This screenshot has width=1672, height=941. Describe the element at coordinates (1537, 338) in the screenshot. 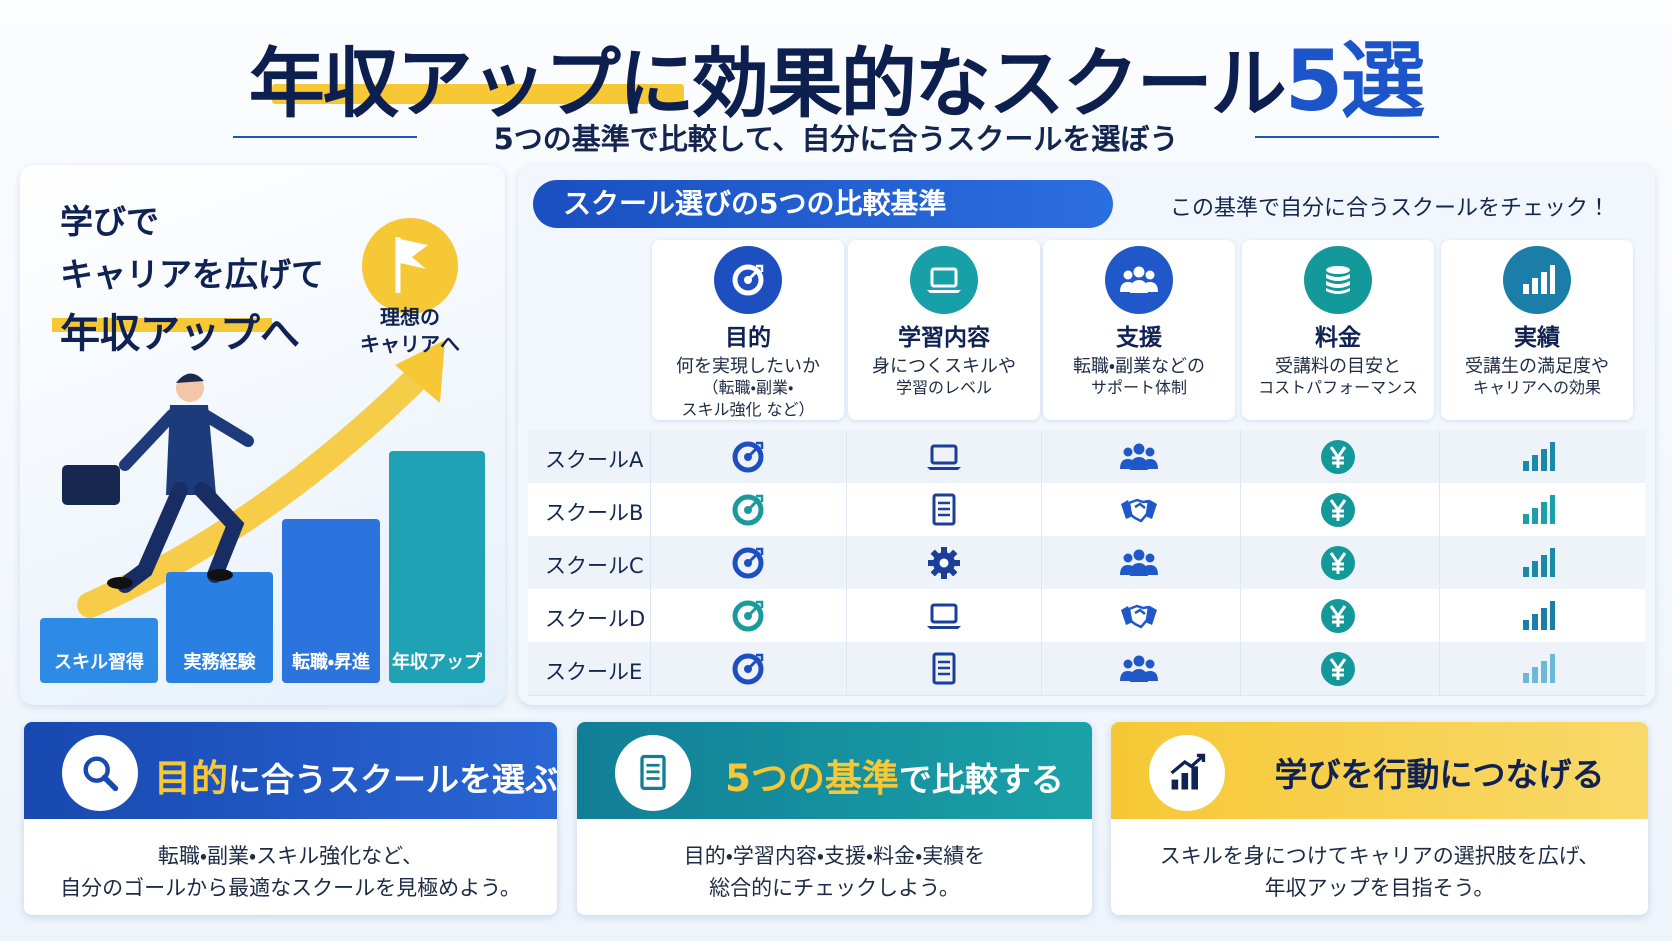

I see `criteria-name: 実績` at that location.